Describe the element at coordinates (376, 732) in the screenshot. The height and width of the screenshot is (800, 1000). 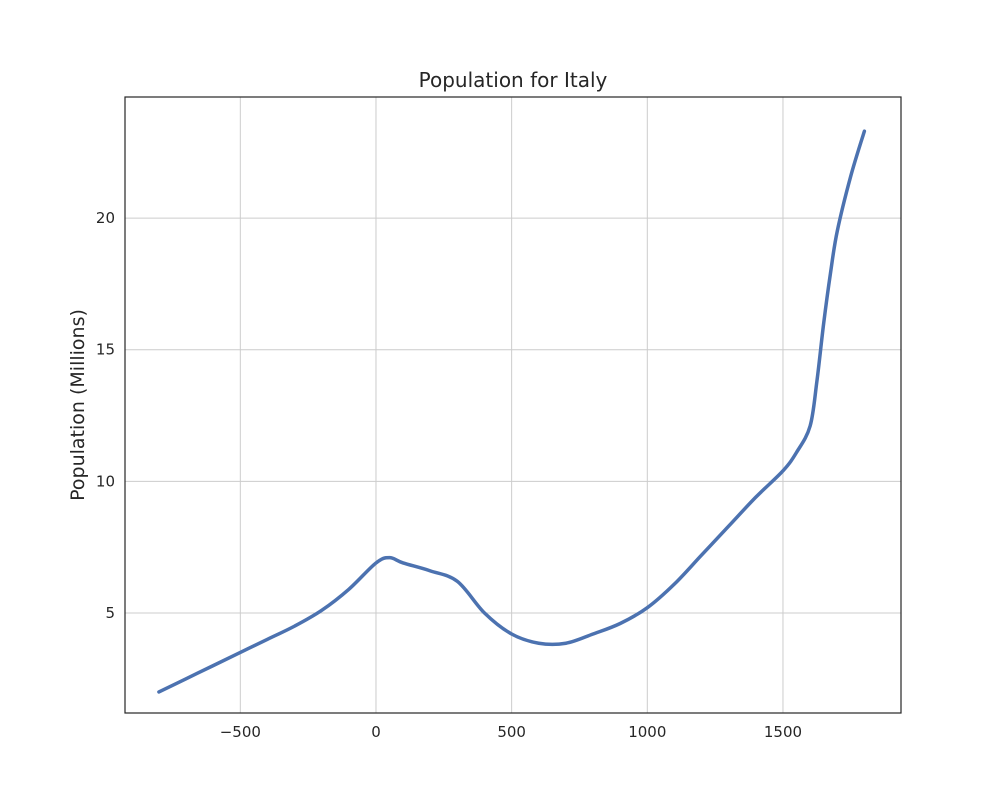
I see `x-tick-label: 0` at that location.